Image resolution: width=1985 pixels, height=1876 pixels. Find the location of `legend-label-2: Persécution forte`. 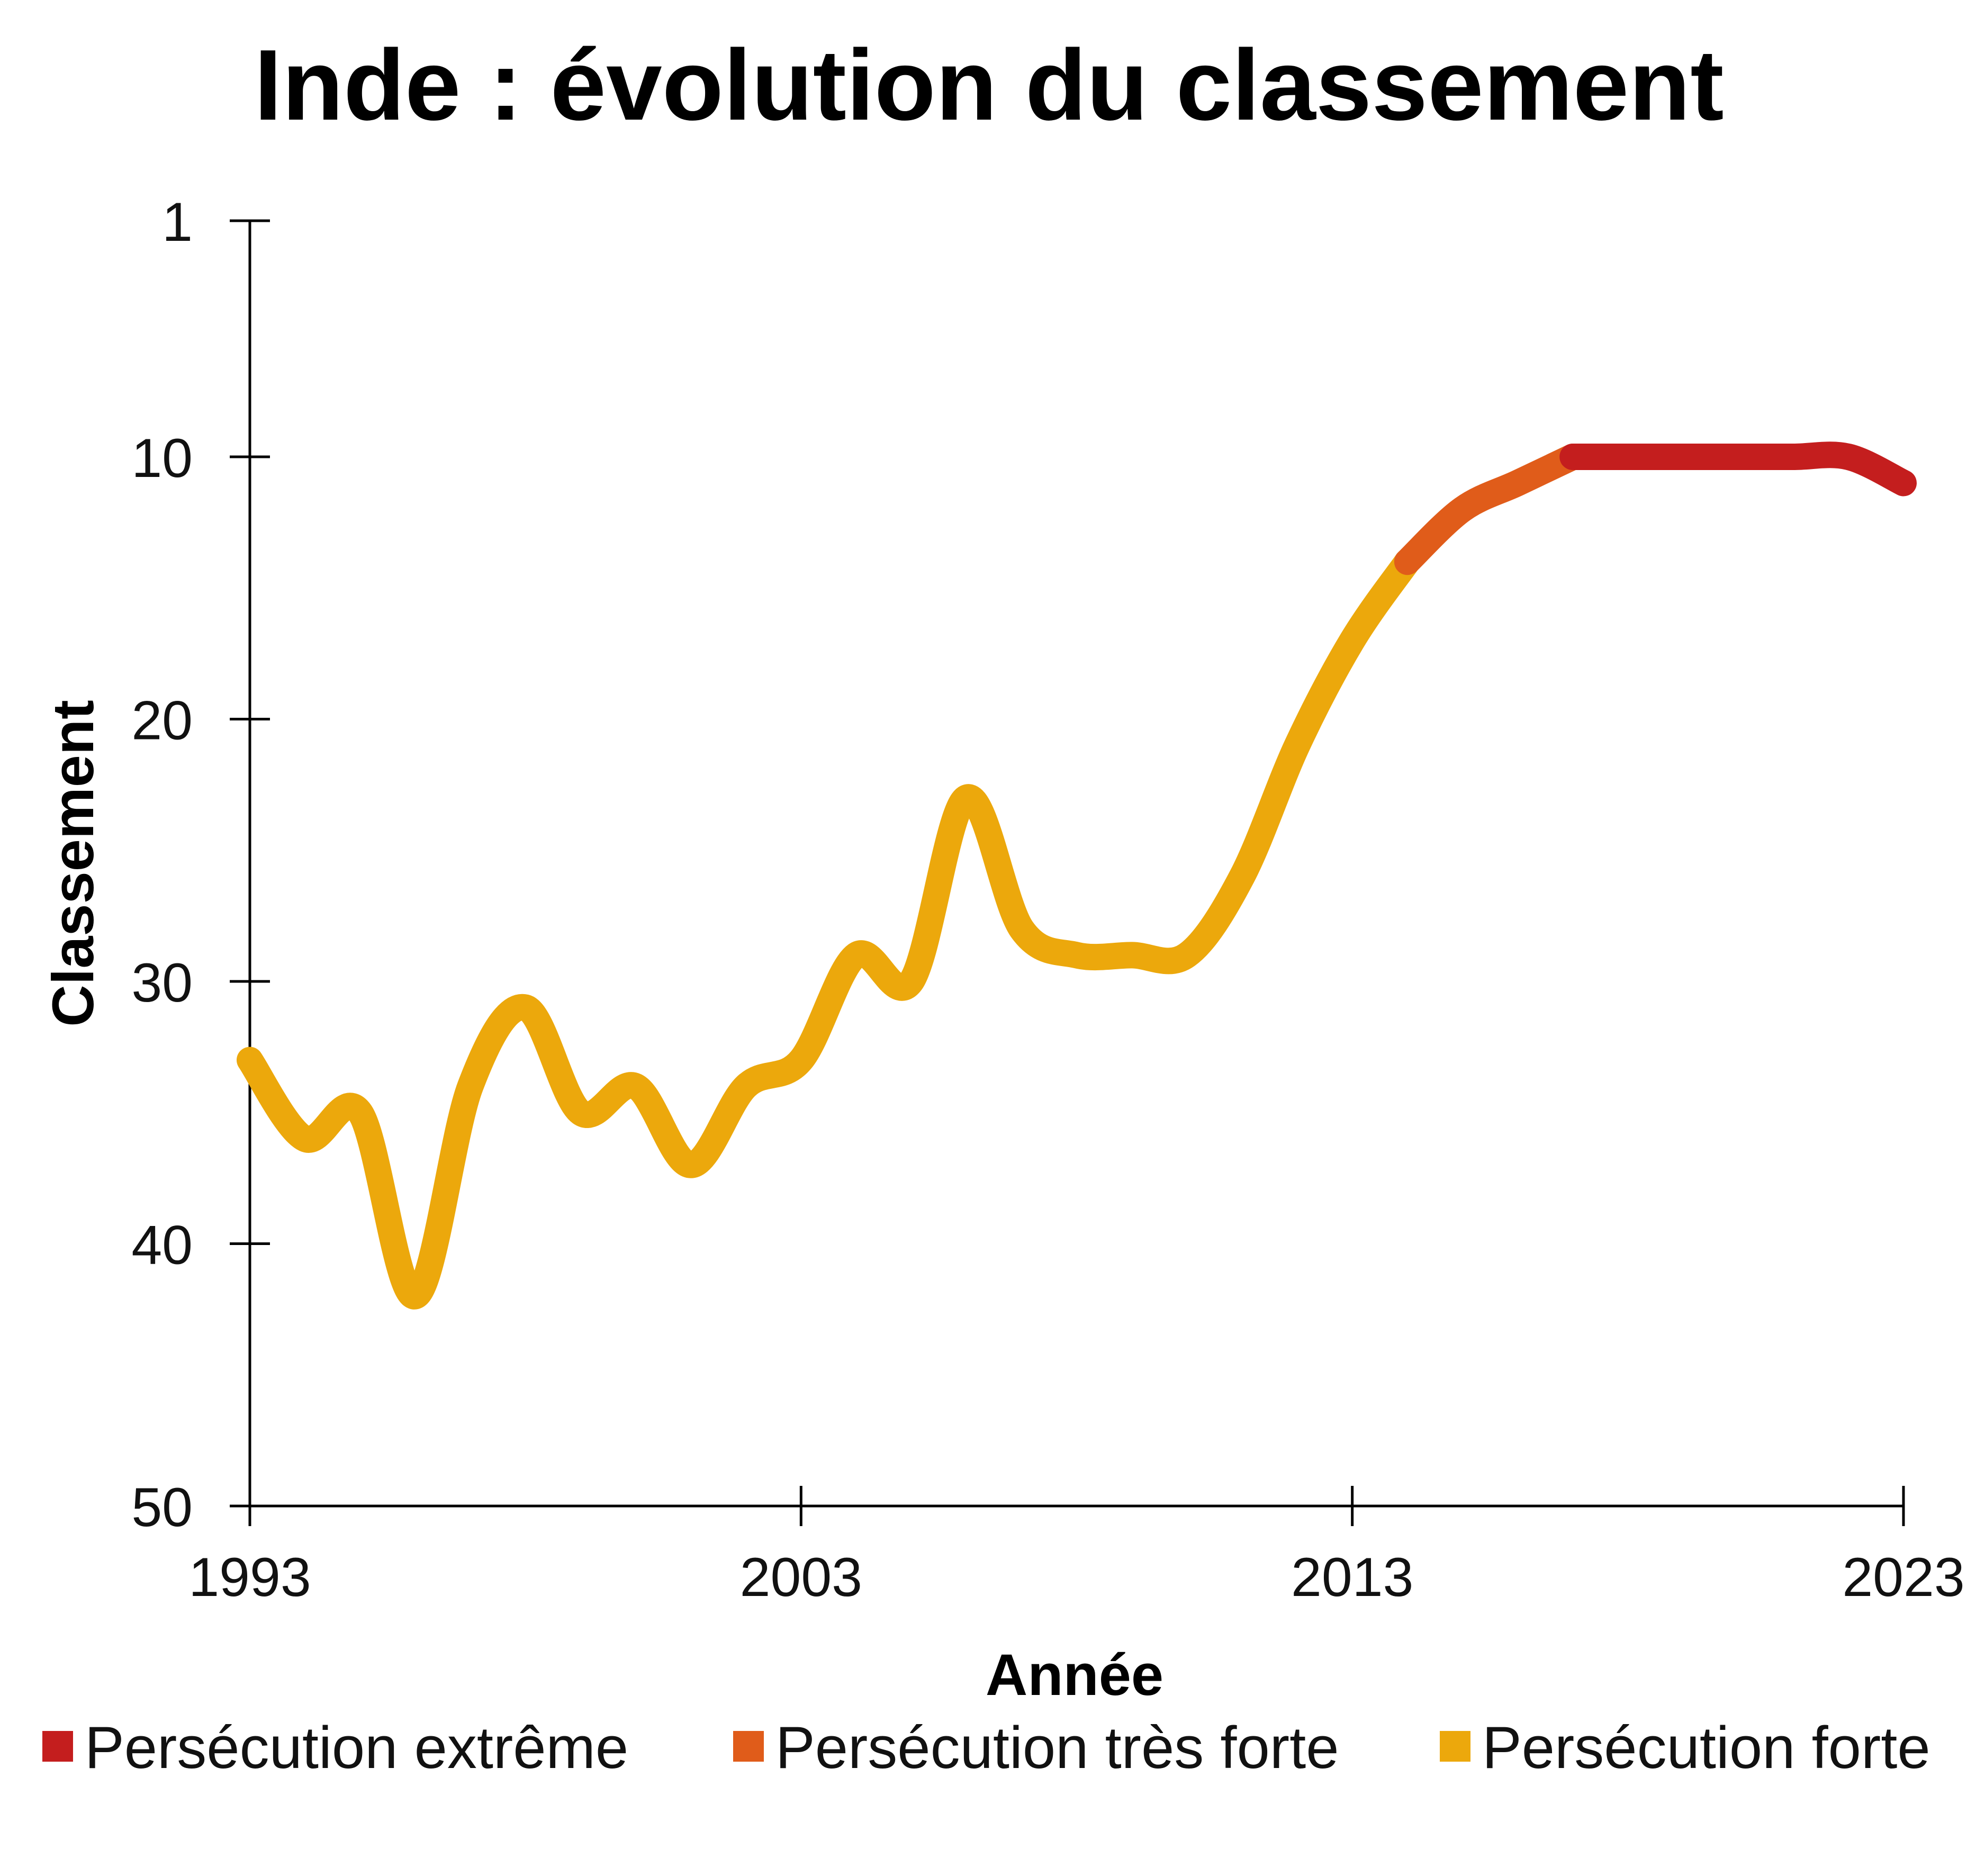

legend-label-2: Persécution forte is located at coordinates (1706, 1748).